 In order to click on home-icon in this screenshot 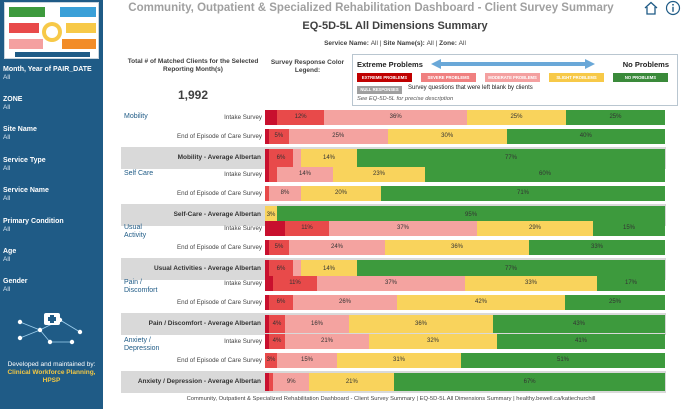, I will do `click(651, 8)`.